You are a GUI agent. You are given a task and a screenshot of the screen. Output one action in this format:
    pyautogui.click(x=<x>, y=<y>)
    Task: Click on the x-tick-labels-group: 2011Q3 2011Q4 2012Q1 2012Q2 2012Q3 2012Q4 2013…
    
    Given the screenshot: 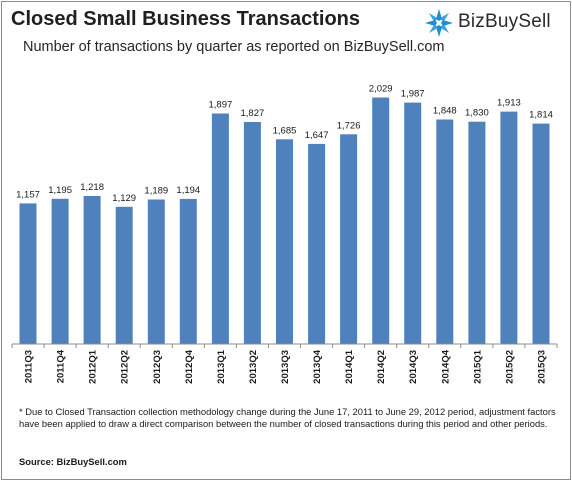 What is the action you would take?
    pyautogui.click(x=286, y=366)
    